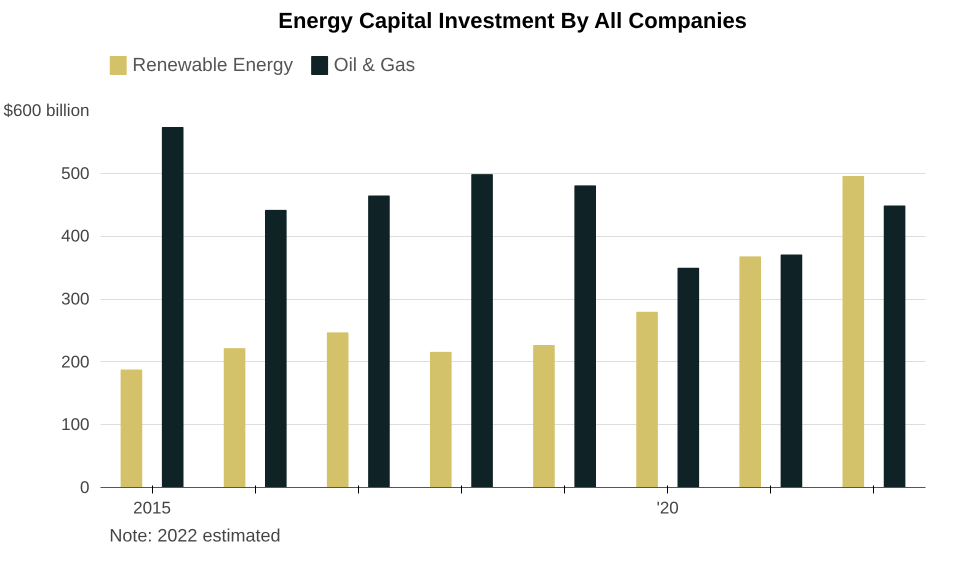 The height and width of the screenshot is (586, 957). What do you see at coordinates (152, 508) in the screenshot?
I see `x-tick-label: 2015` at bounding box center [152, 508].